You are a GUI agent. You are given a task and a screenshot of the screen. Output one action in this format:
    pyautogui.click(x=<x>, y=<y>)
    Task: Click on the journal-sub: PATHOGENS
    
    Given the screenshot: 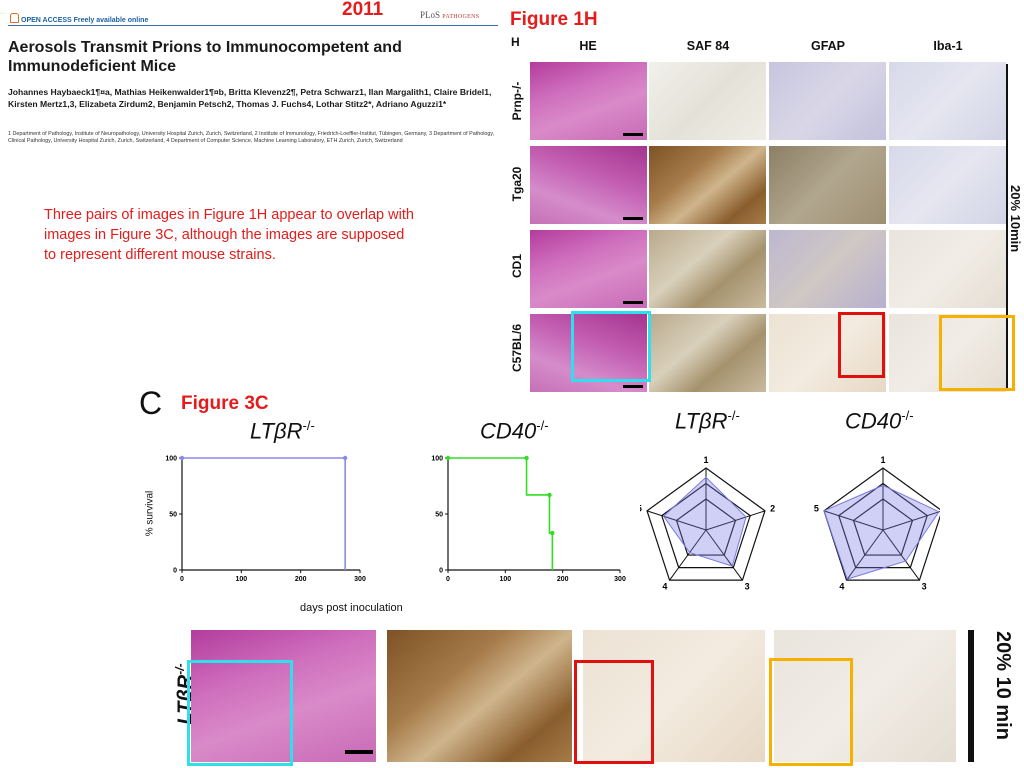 What is the action you would take?
    pyautogui.click(x=461, y=17)
    